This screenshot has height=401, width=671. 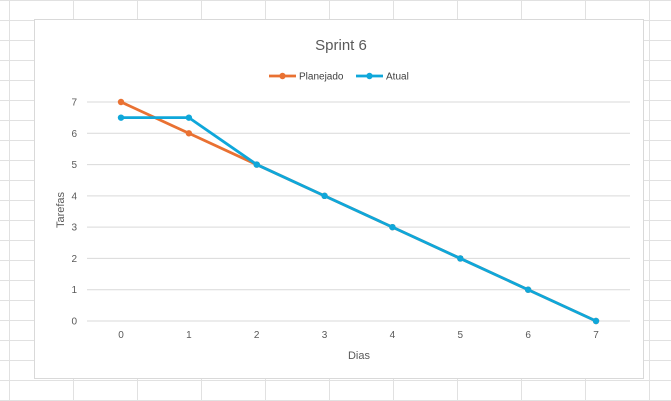 I want to click on y-tick-label: 3, so click(x=74, y=228).